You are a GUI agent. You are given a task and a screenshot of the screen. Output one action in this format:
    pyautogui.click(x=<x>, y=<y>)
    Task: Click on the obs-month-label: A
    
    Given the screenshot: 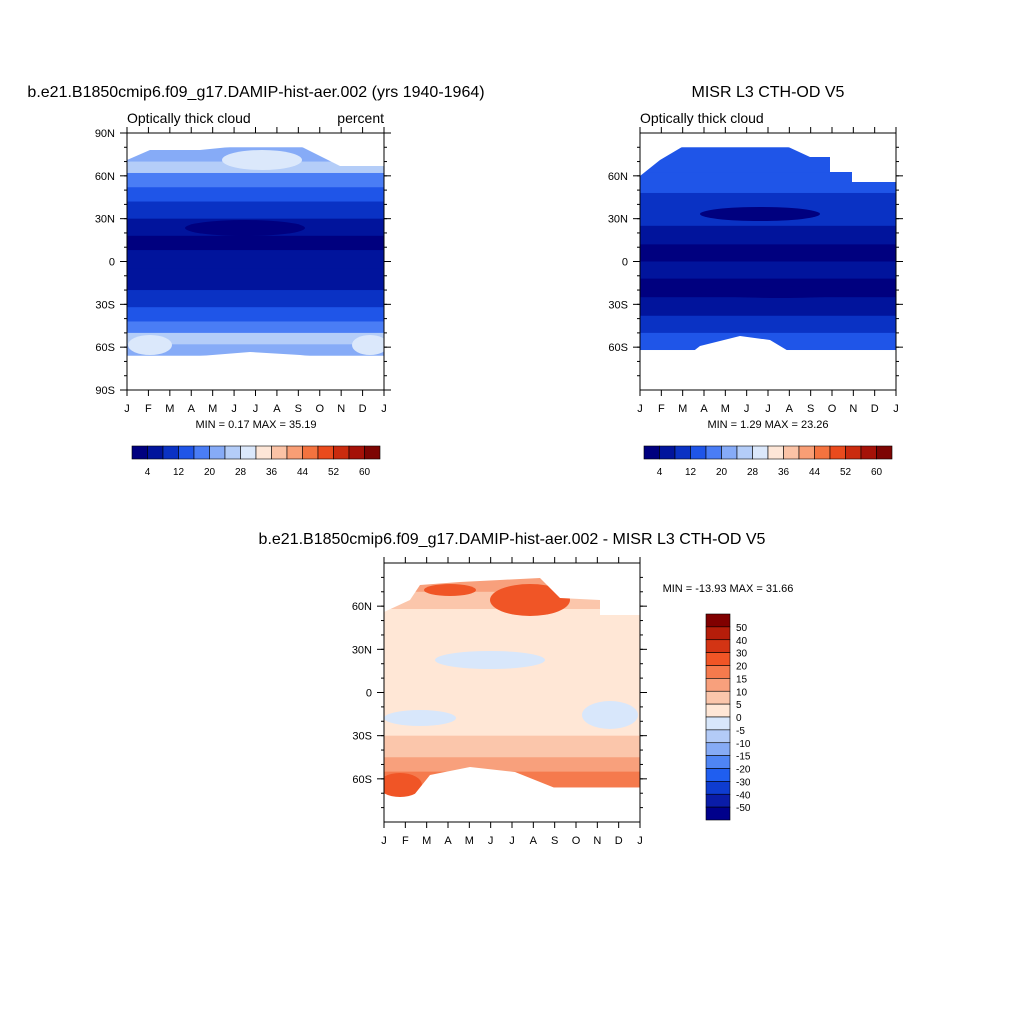 What is the action you would take?
    pyautogui.click(x=704, y=409)
    